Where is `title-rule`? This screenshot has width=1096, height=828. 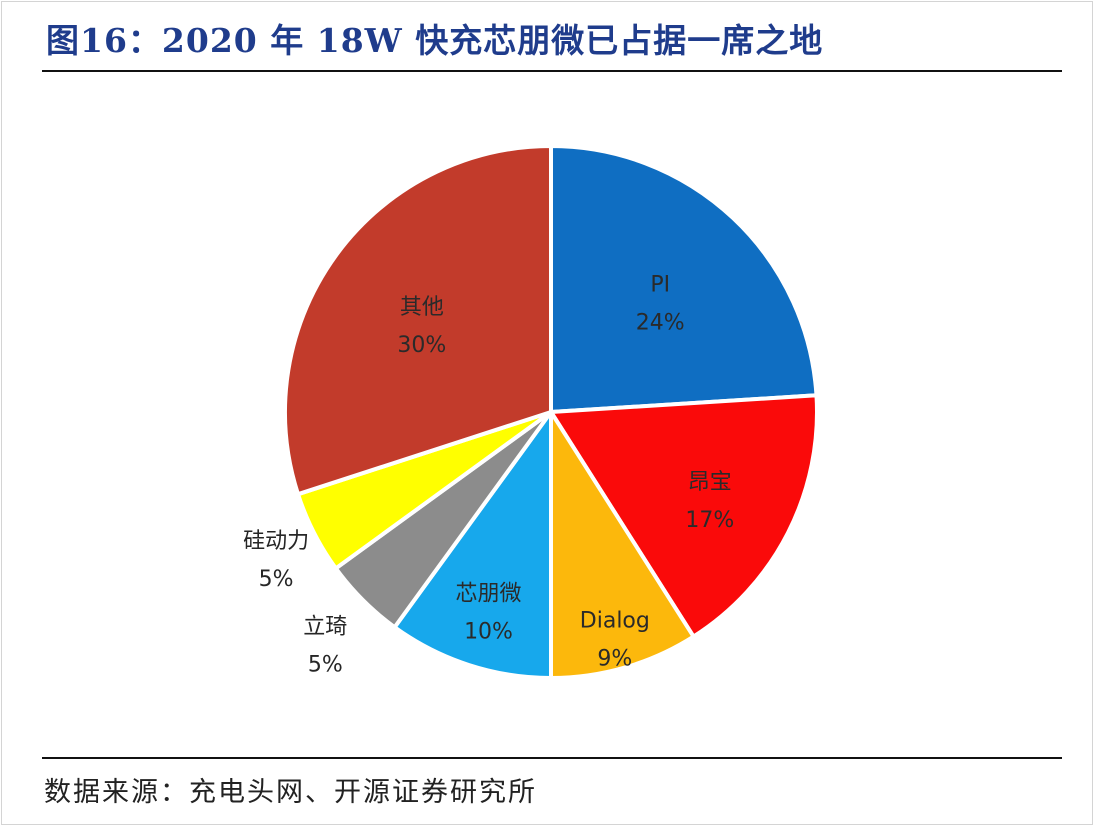 title-rule is located at coordinates (552, 71).